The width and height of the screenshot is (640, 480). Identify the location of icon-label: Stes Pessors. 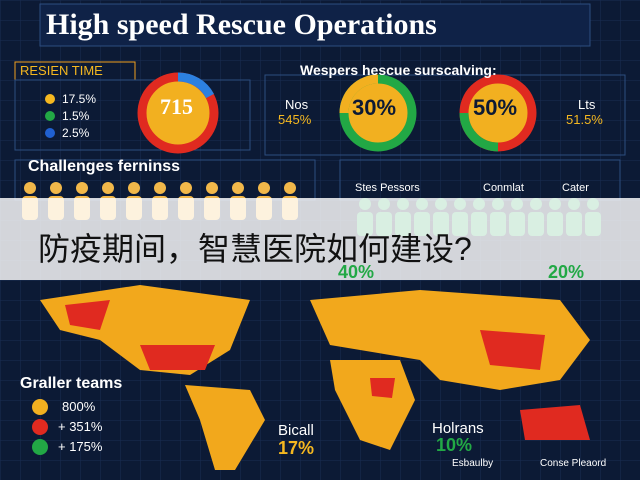
(387, 188).